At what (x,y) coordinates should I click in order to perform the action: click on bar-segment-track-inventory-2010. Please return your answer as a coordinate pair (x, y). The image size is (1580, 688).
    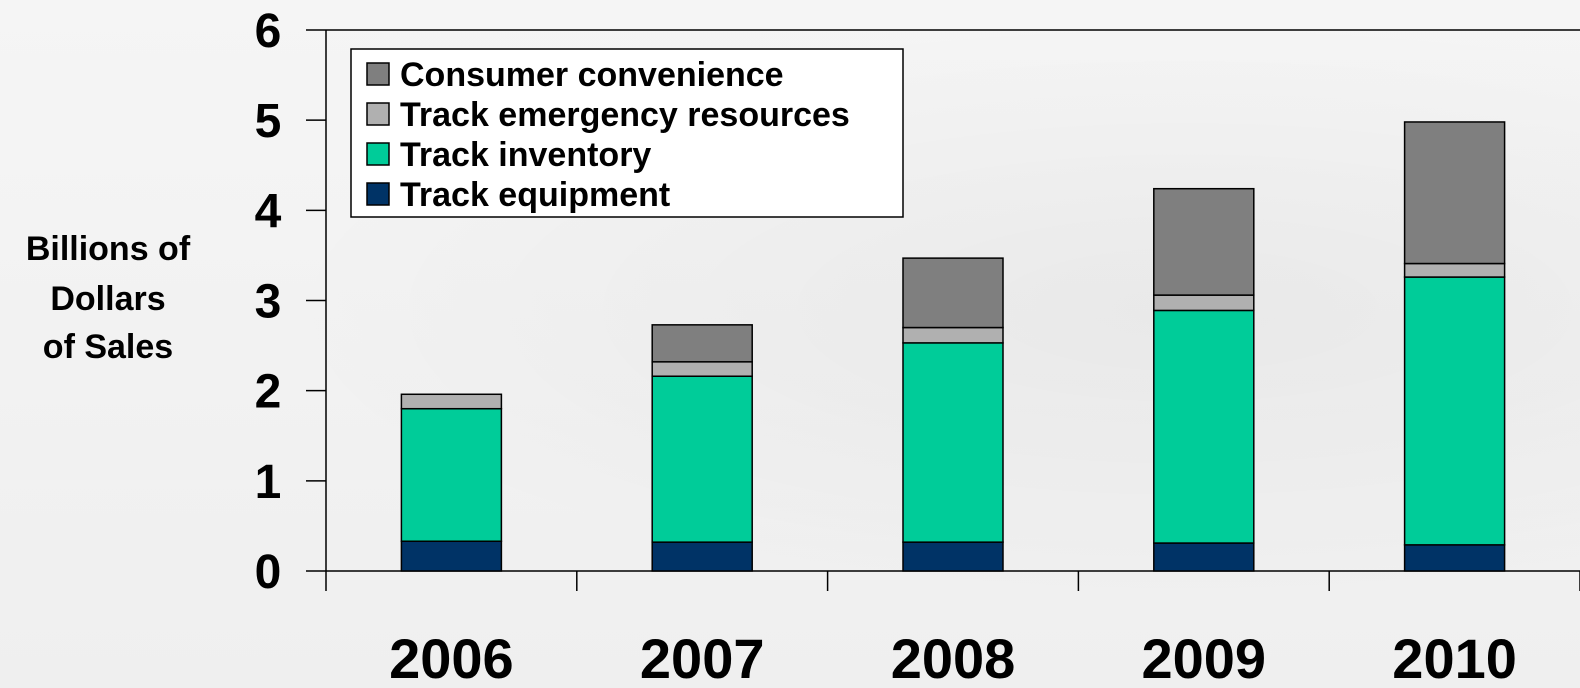
    Looking at the image, I should click on (1454, 411).